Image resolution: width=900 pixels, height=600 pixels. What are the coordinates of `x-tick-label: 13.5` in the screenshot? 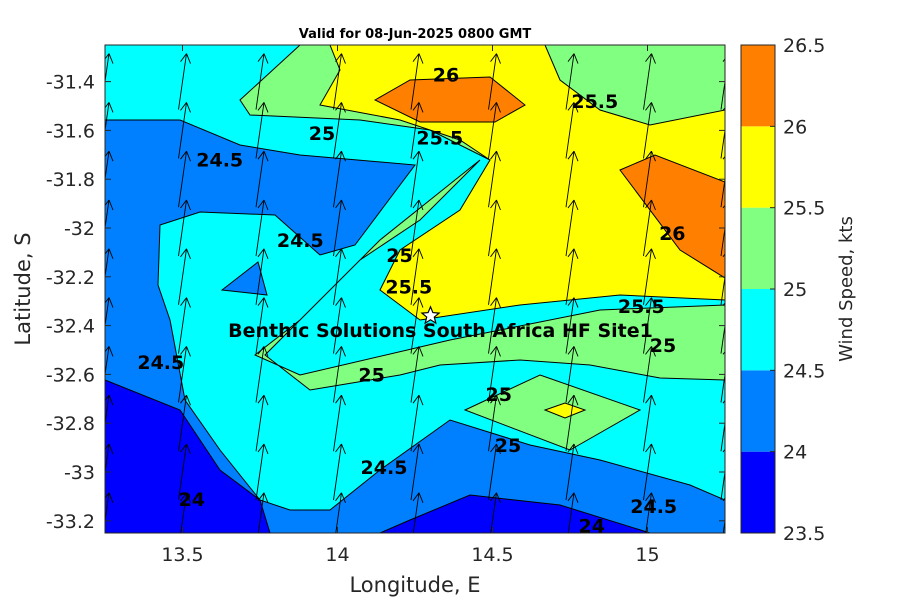 It's located at (182, 555).